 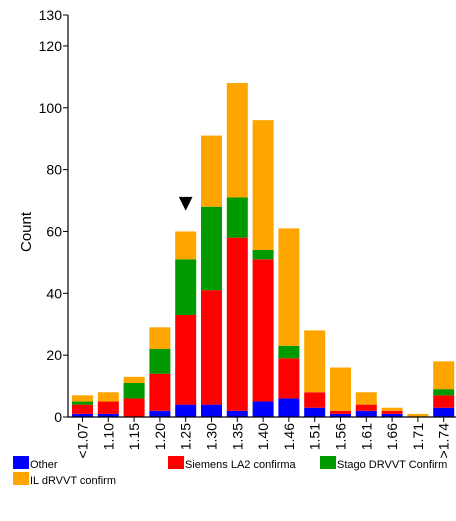 What do you see at coordinates (241, 465) in the screenshot?
I see `legend-label-siemens-la2-confirma: Siemens LA2 confirma` at bounding box center [241, 465].